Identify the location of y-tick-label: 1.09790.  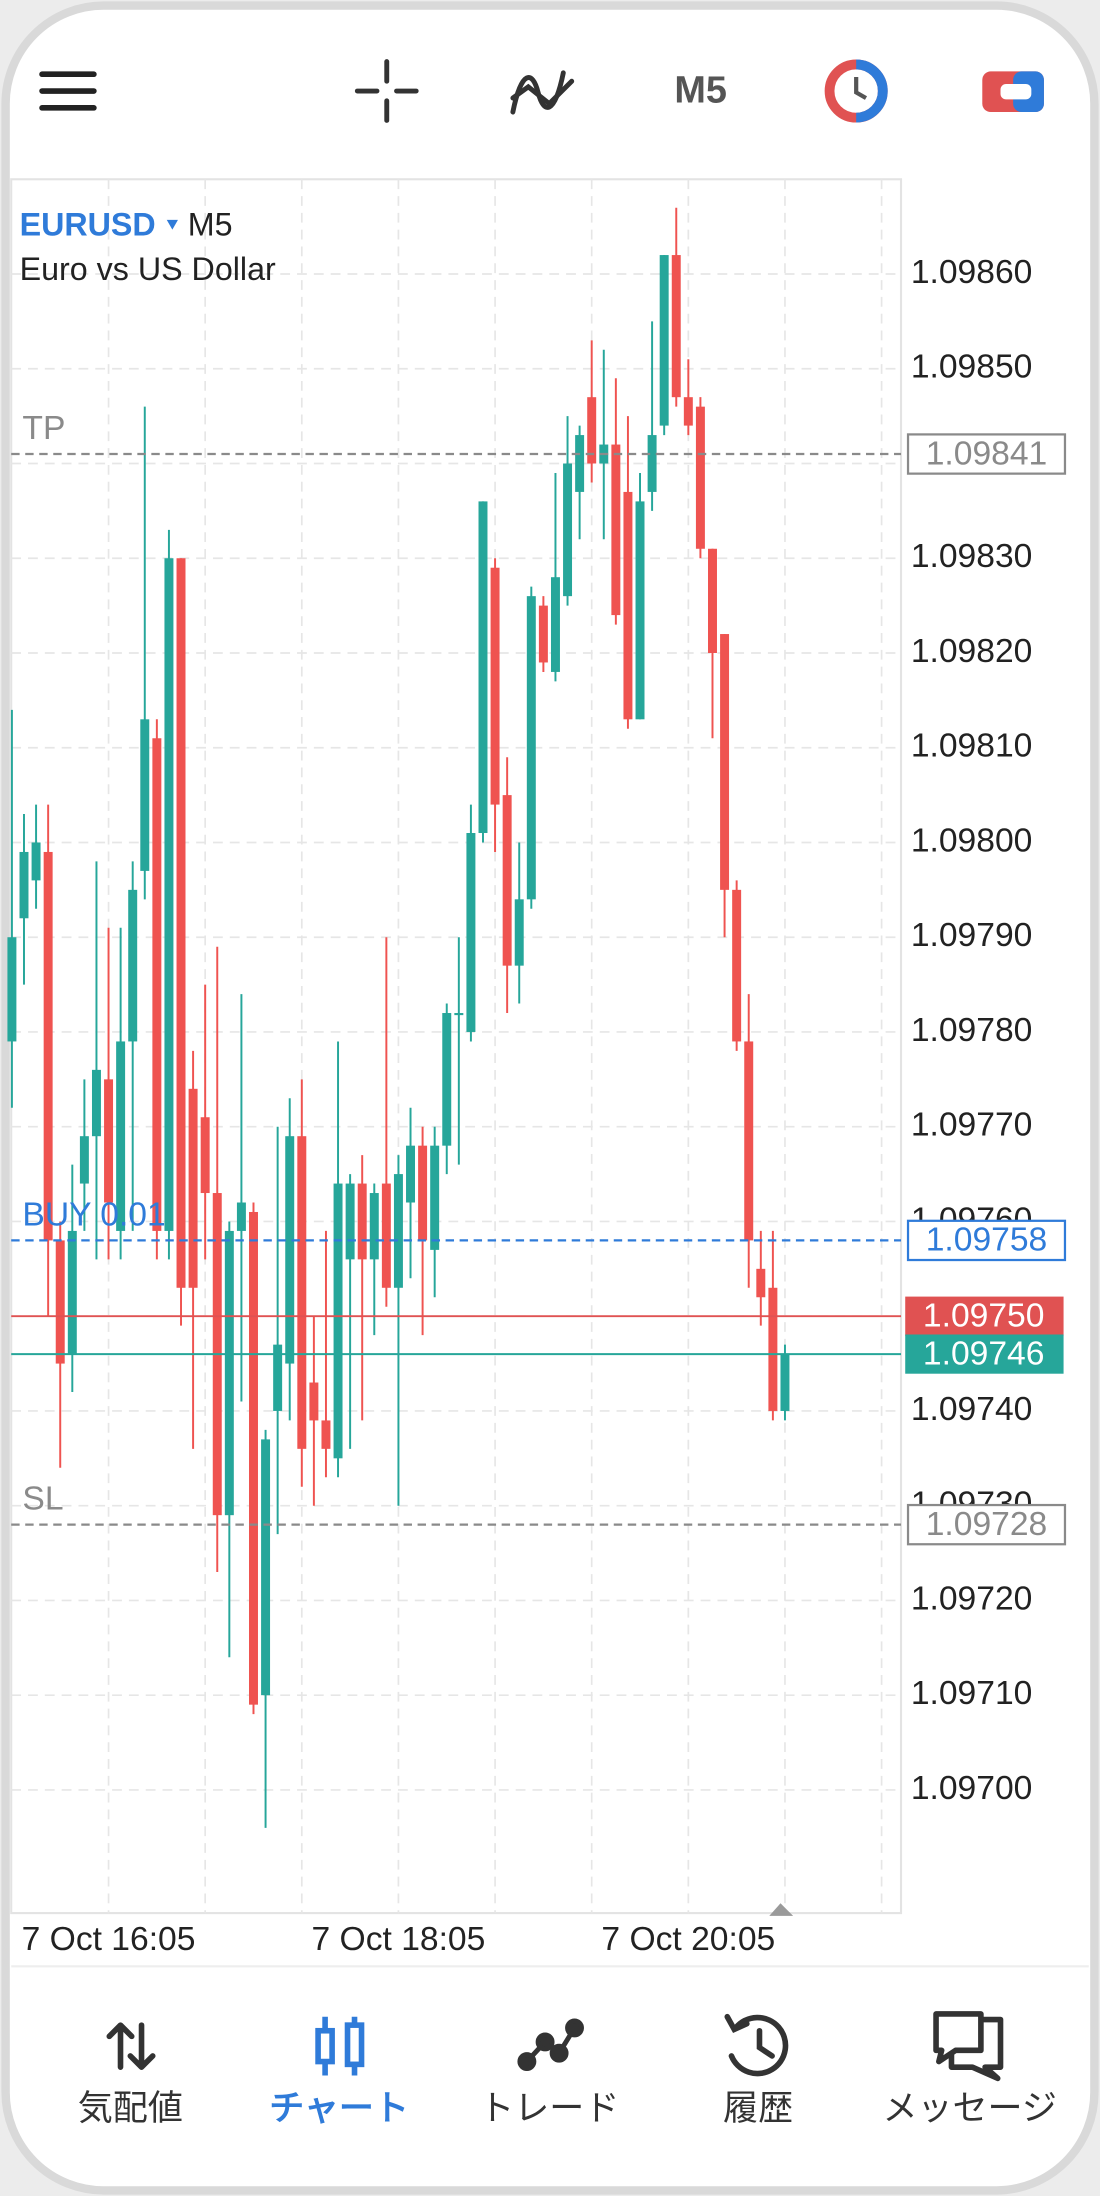
(972, 935).